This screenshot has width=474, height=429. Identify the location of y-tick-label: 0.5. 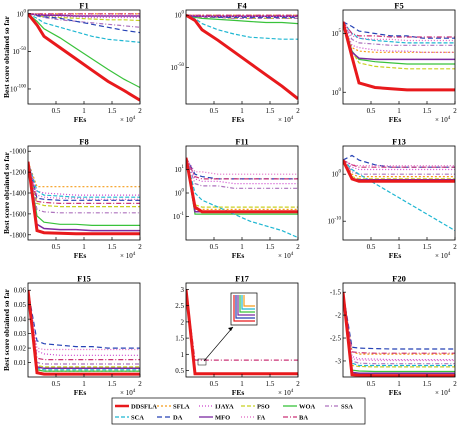
(179, 371).